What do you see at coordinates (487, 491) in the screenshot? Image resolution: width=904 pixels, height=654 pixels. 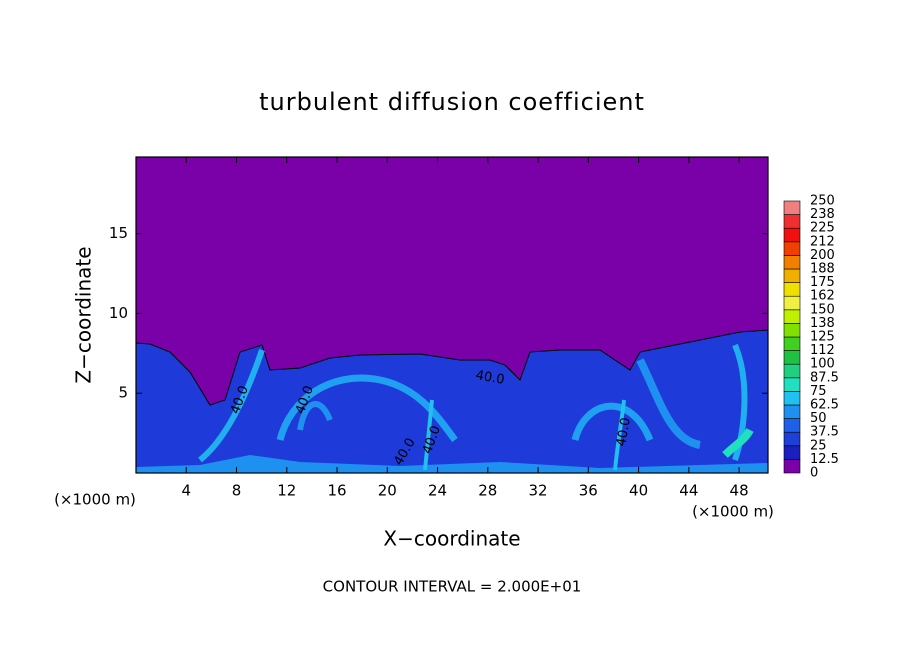 I see `x-tick-label: 28` at bounding box center [487, 491].